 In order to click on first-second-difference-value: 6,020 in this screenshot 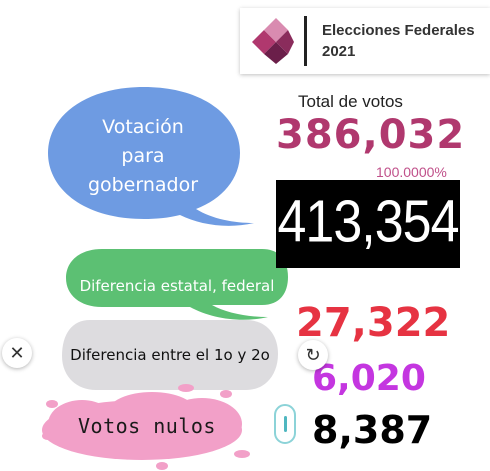, I will do `click(369, 378)`.